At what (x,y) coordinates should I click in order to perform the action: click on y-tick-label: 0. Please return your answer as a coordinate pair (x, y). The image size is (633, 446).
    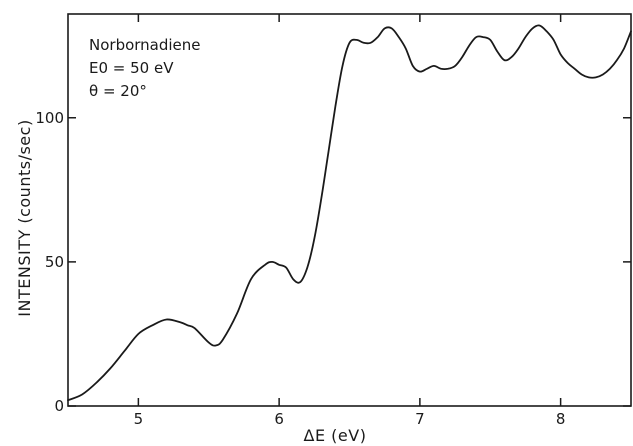
    Looking at the image, I should click on (59, 406).